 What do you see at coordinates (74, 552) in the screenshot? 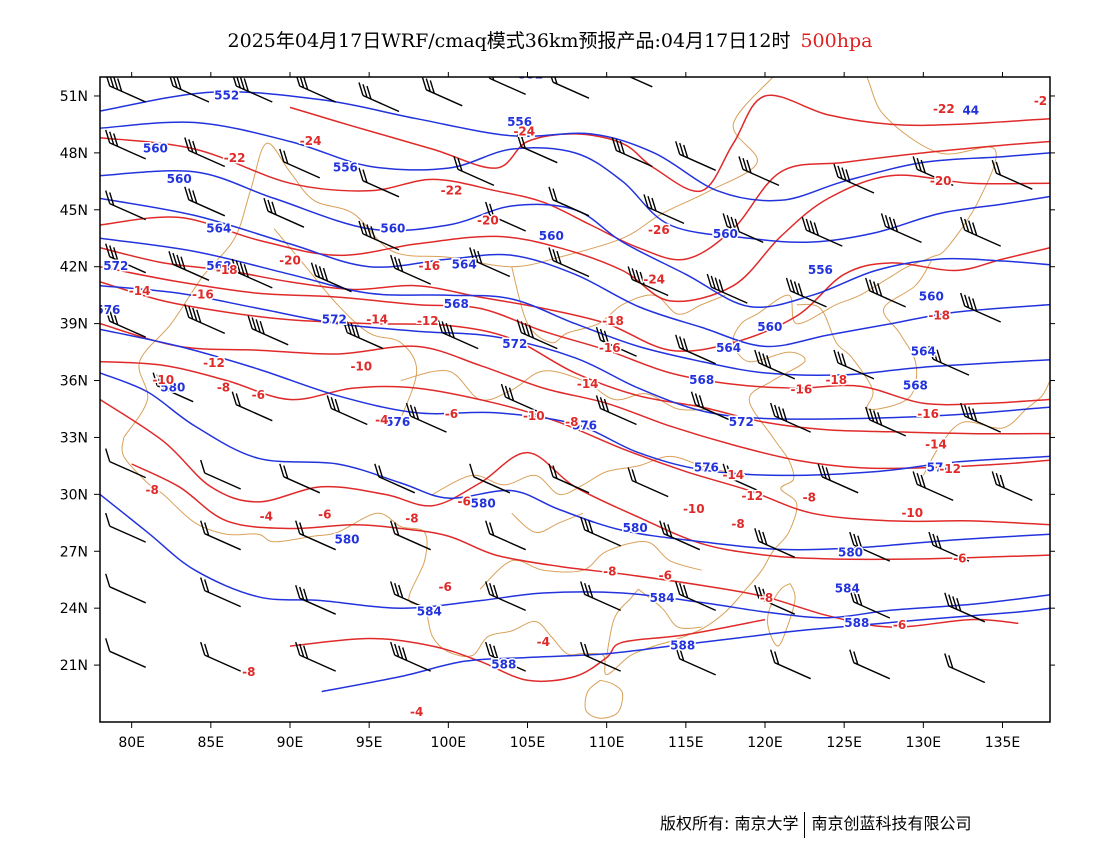
I see `y-tick-label: 27N` at bounding box center [74, 552].